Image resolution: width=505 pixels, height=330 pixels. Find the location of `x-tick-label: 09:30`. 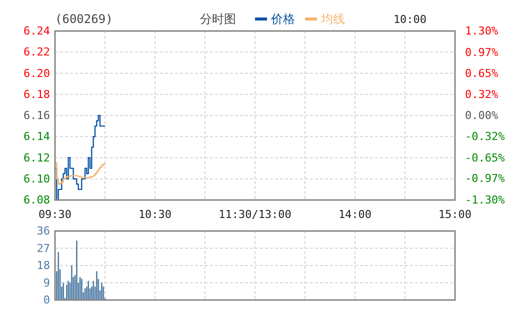

x-tick-label: 09:30 is located at coordinates (55, 214).